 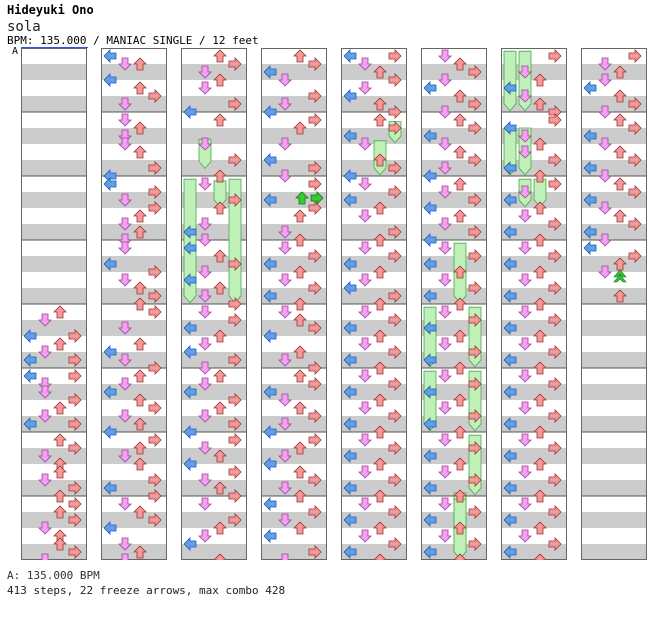 What do you see at coordinates (53, 575) in the screenshot?
I see `bpm-summary: A: 135.000 BPM` at bounding box center [53, 575].